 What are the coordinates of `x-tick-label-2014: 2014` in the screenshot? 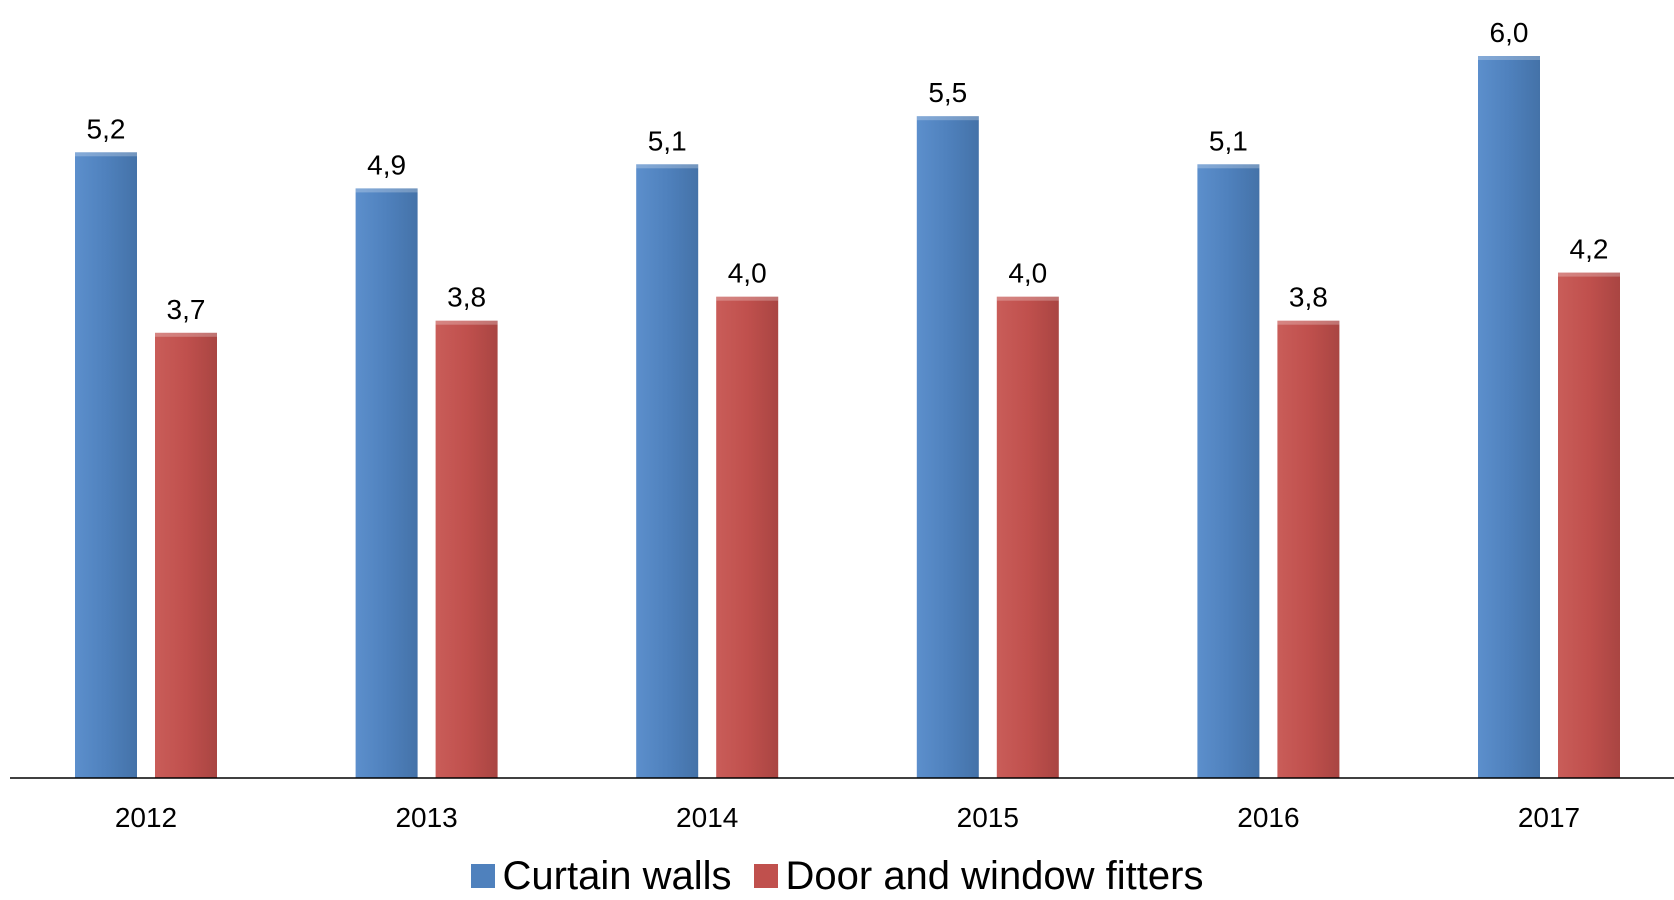 It's located at (707, 817).